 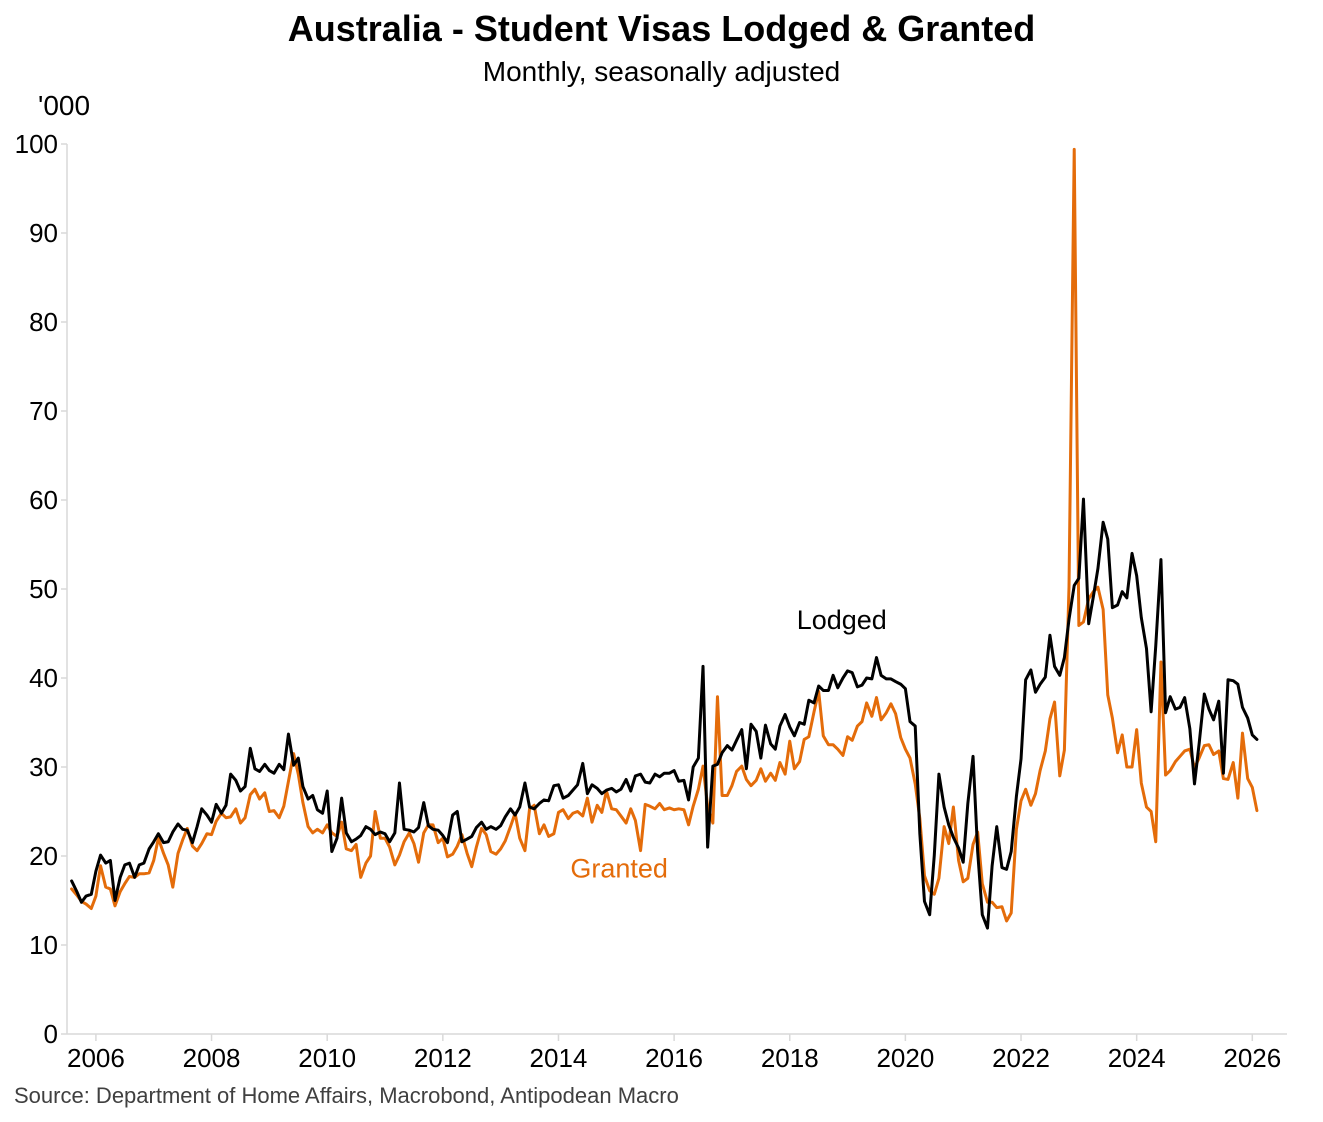 What do you see at coordinates (43, 678) in the screenshot?
I see `y-tick-label: 40` at bounding box center [43, 678].